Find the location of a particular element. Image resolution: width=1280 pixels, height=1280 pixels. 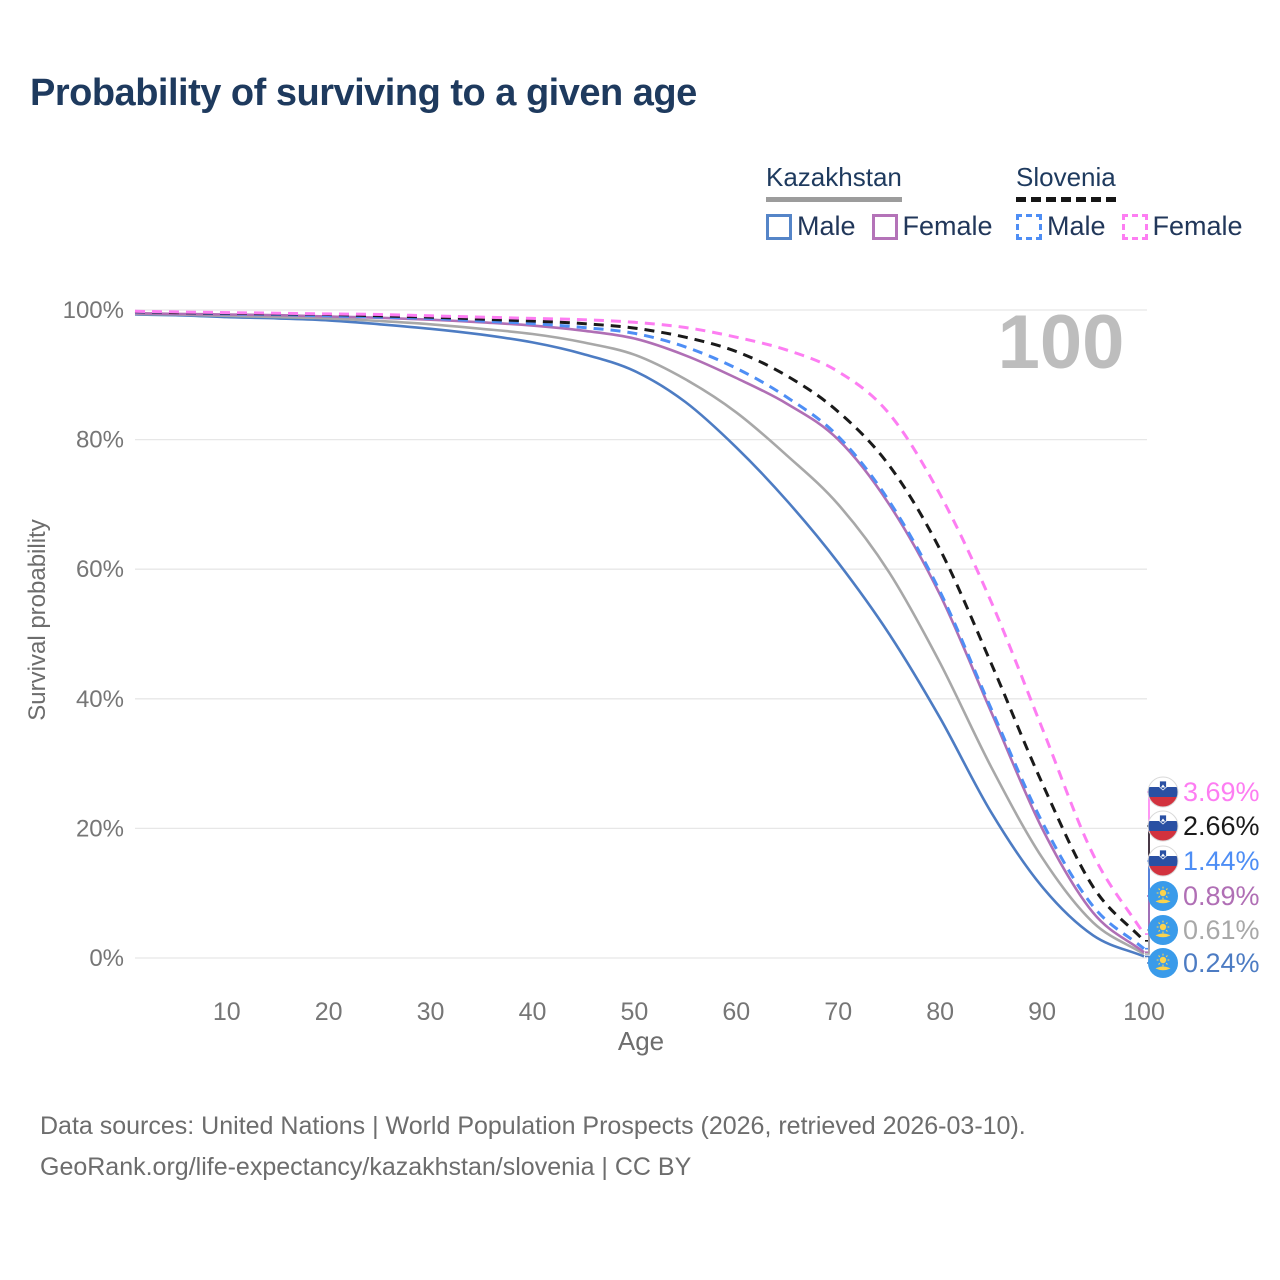

x-tick-label: 80 is located at coordinates (940, 1012).